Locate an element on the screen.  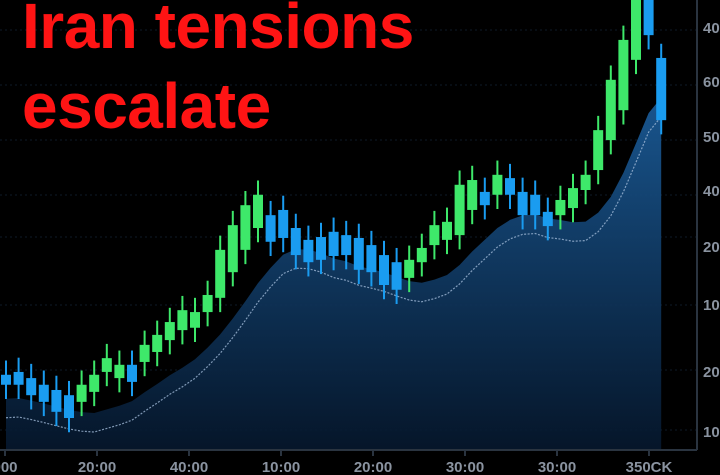
y-tick-label: 50 is located at coordinates (711, 137).